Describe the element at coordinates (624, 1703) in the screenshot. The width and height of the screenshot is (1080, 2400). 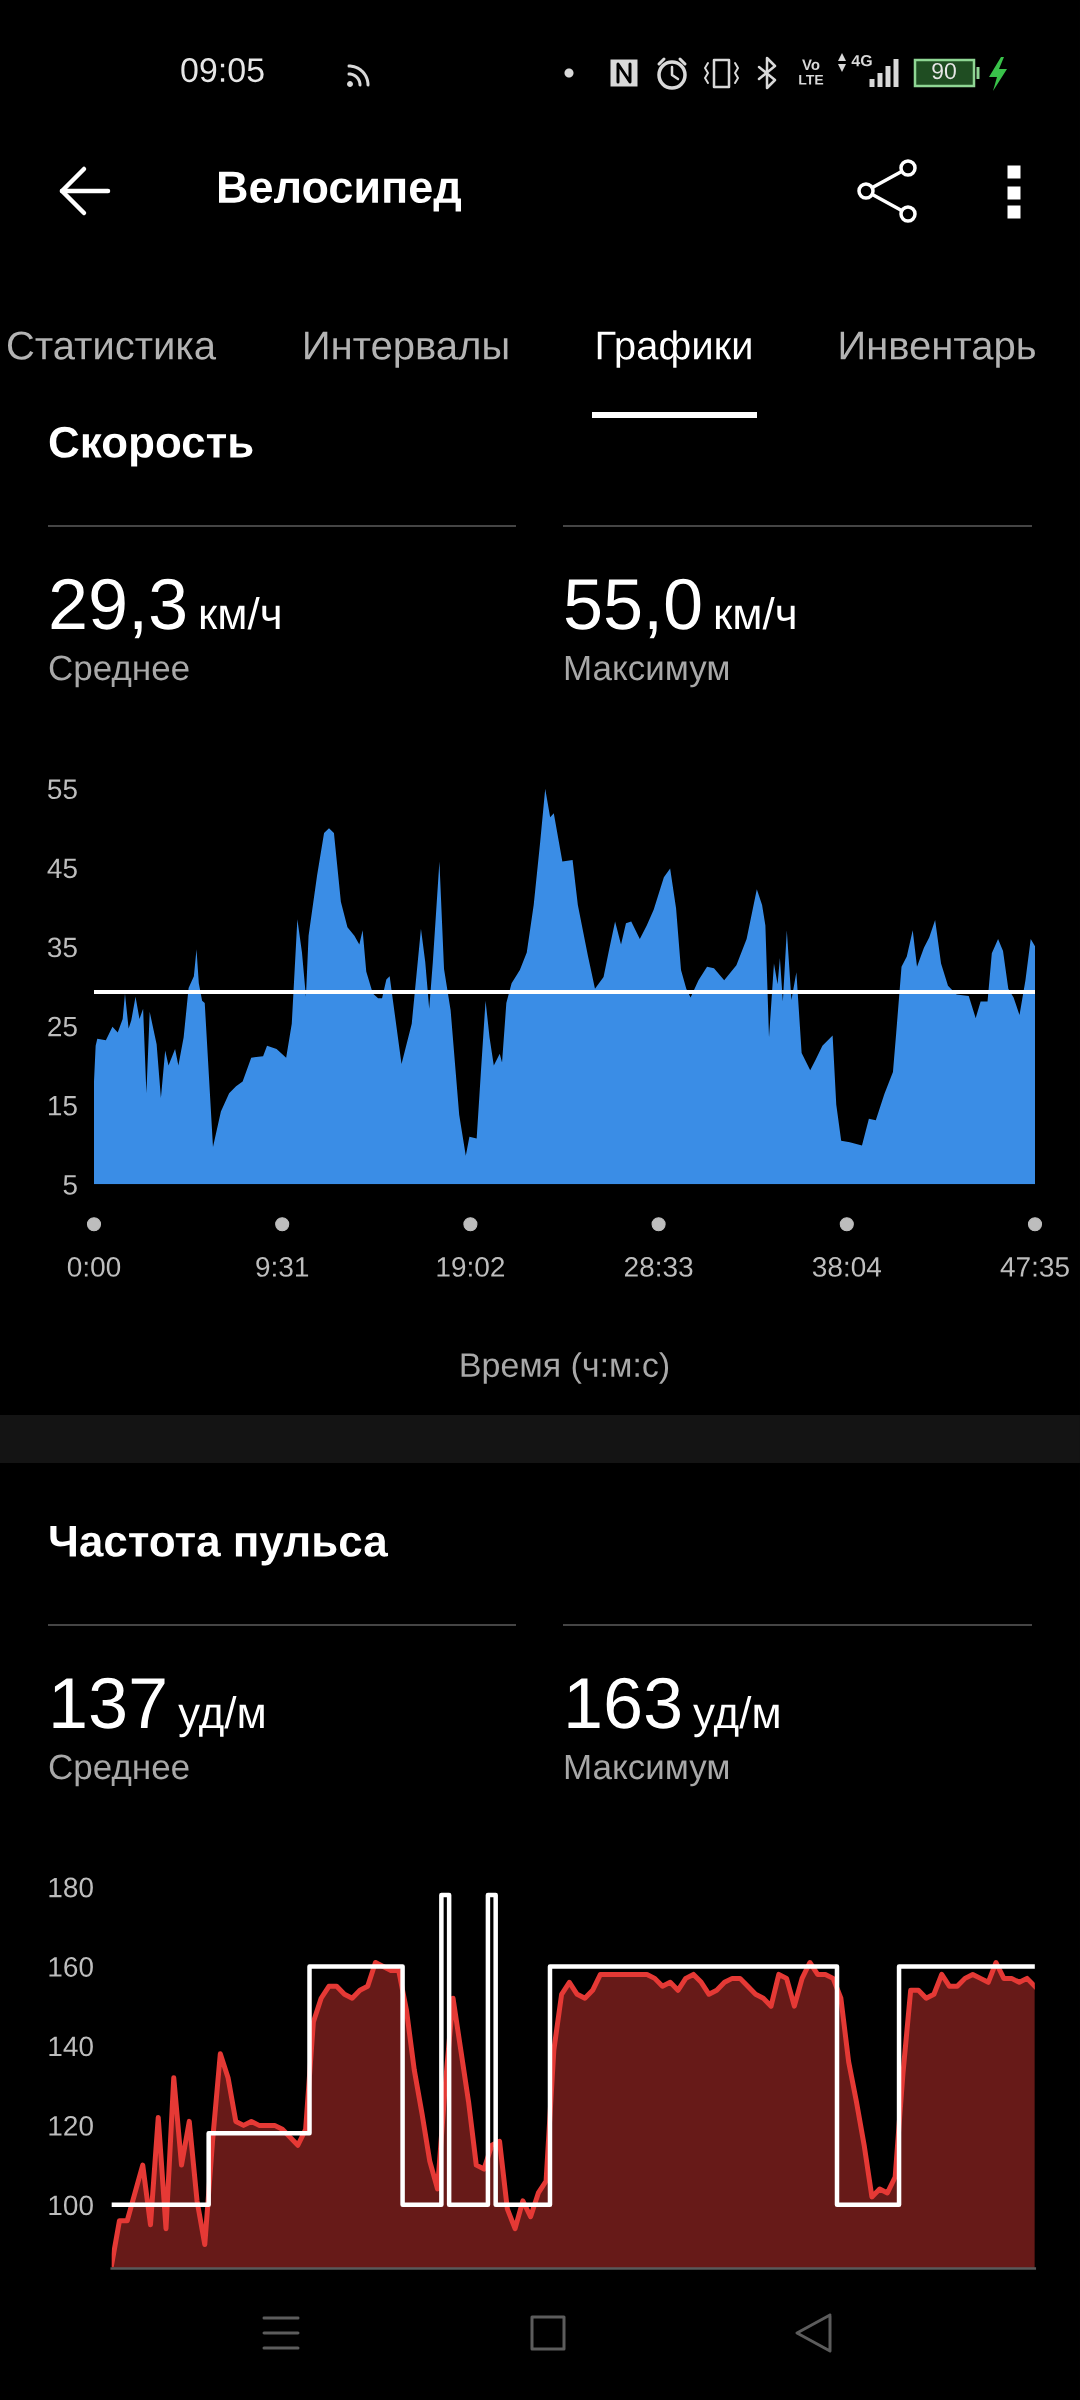
I see `text: 163` at that location.